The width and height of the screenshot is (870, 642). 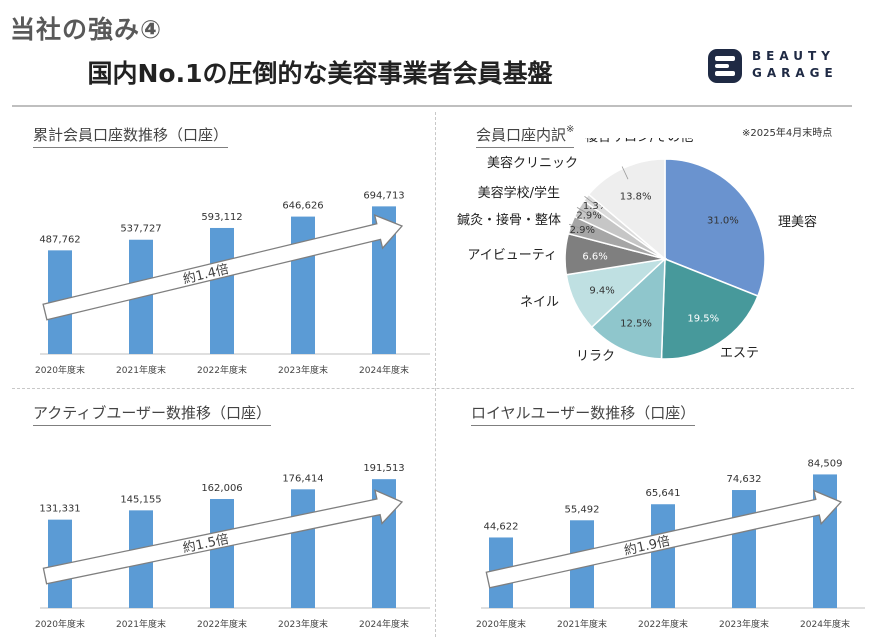 I want to click on slice-percent-label: 1.3%, so click(x=595, y=206).